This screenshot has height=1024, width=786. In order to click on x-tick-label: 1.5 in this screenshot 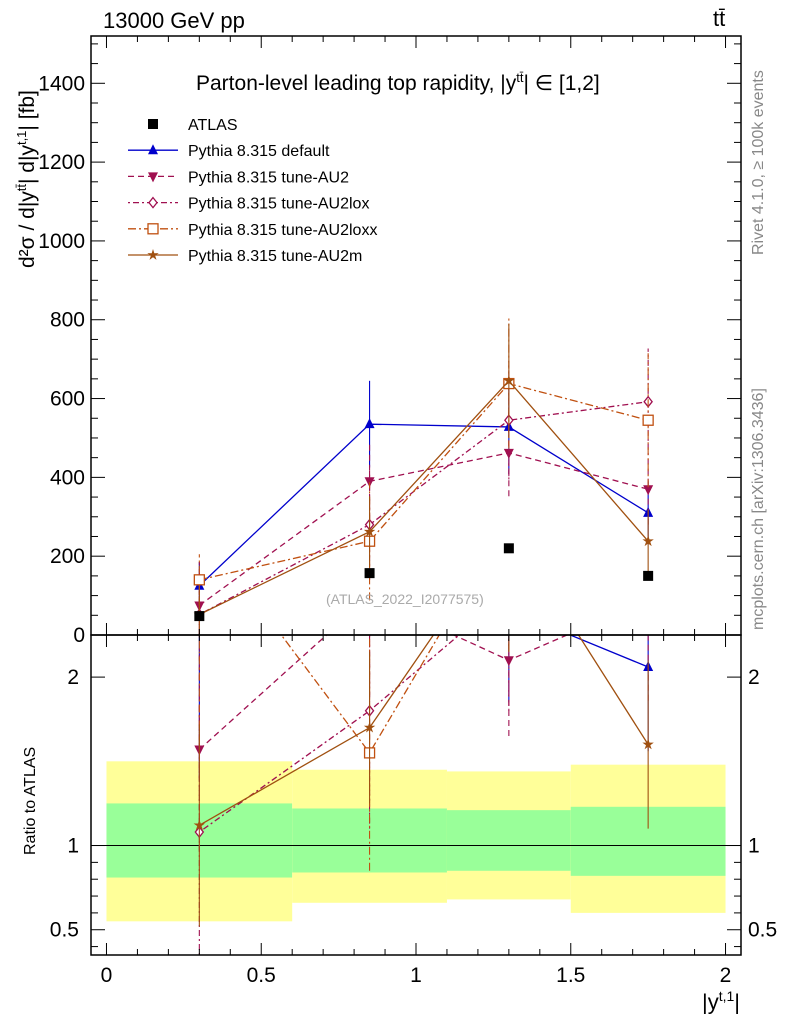, I will do `click(570, 975)`.